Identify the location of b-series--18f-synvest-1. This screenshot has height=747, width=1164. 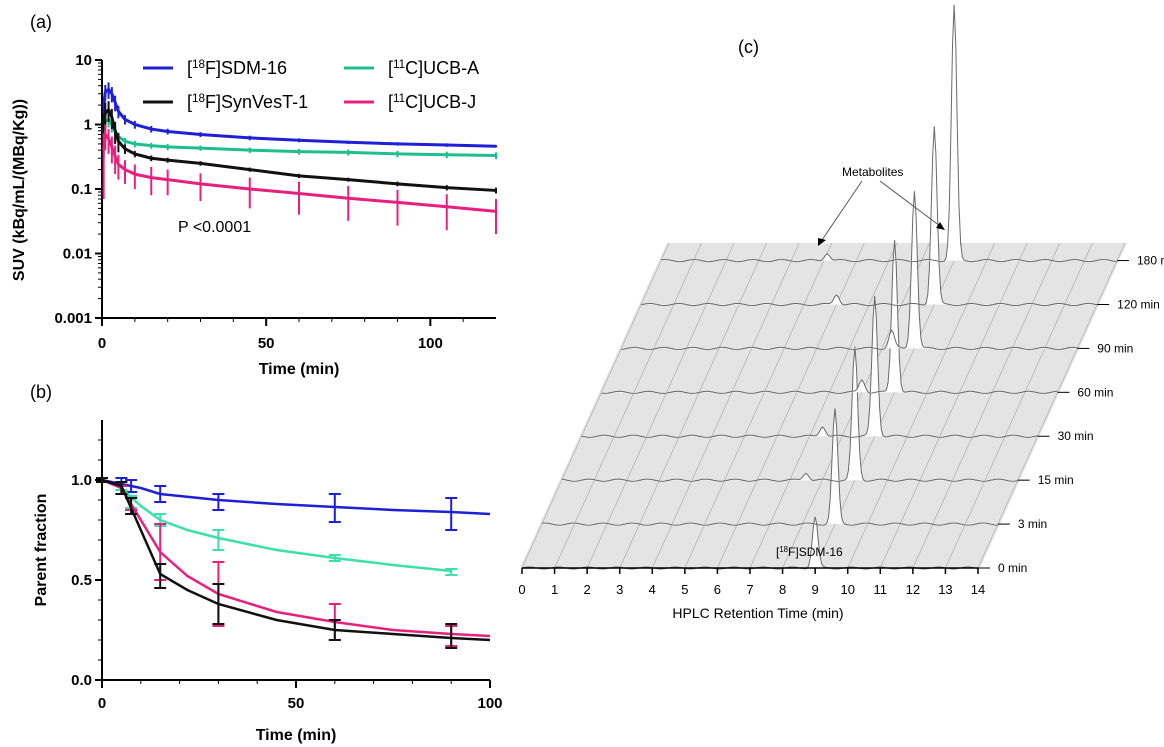
(293, 563).